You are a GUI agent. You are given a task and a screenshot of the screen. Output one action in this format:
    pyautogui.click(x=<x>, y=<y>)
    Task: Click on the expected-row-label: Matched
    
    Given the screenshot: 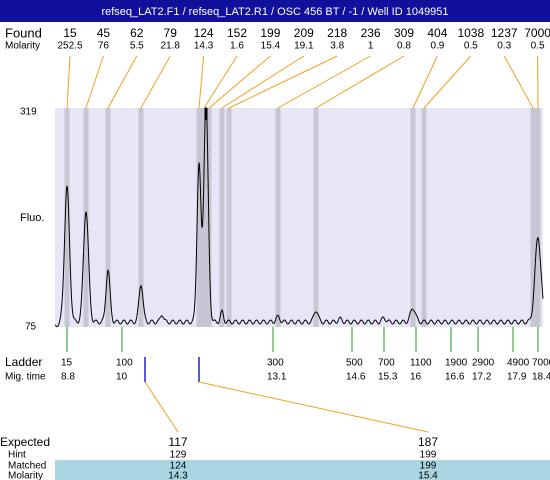 What is the action you would take?
    pyautogui.click(x=27, y=466)
    